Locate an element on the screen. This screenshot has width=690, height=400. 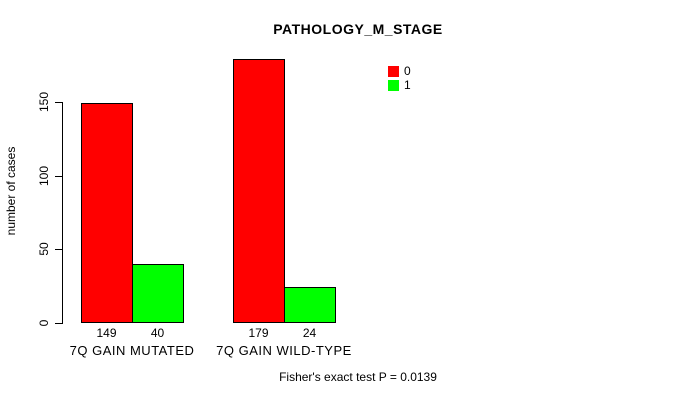
bar-value-label: 149 is located at coordinates (106, 333).